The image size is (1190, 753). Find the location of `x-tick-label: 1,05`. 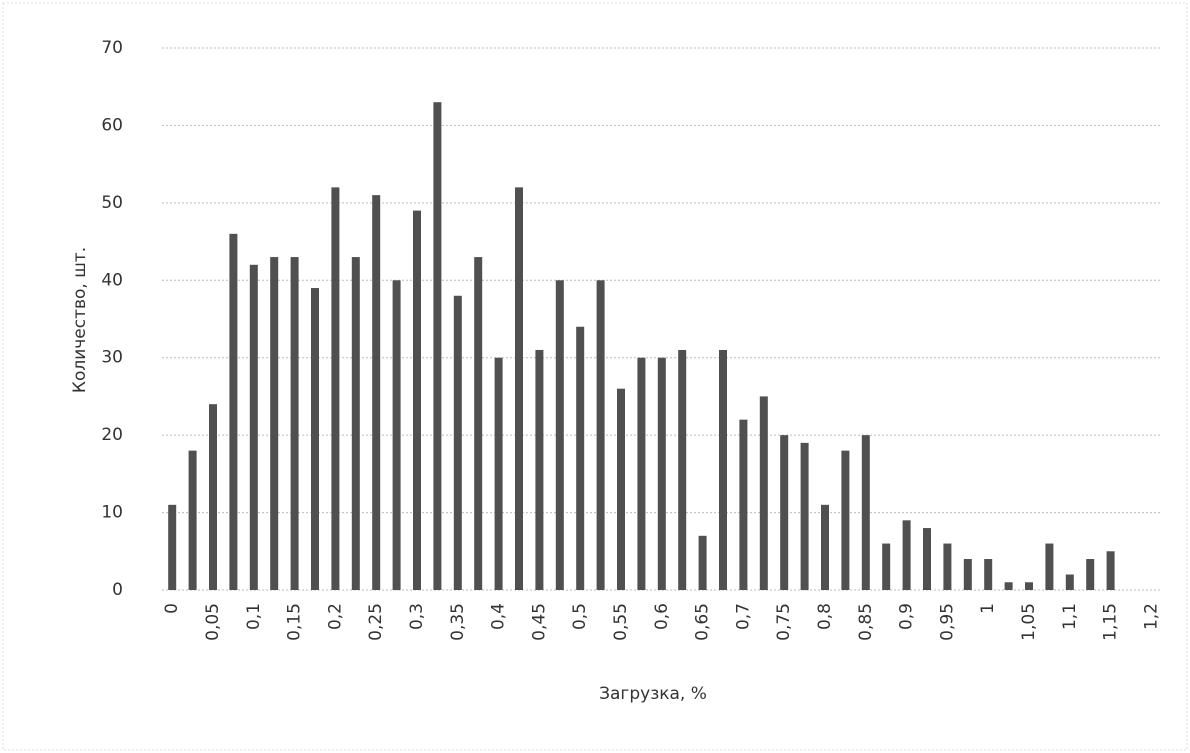

x-tick-label: 1,05 is located at coordinates (1029, 622).